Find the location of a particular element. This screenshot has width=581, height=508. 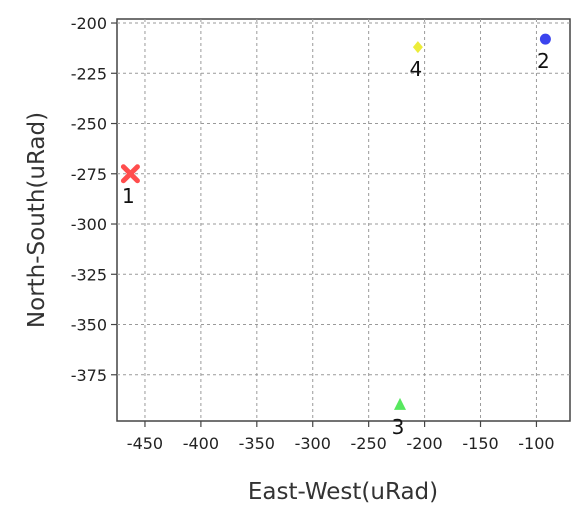

x-tick-label: -150 is located at coordinates (480, 443).